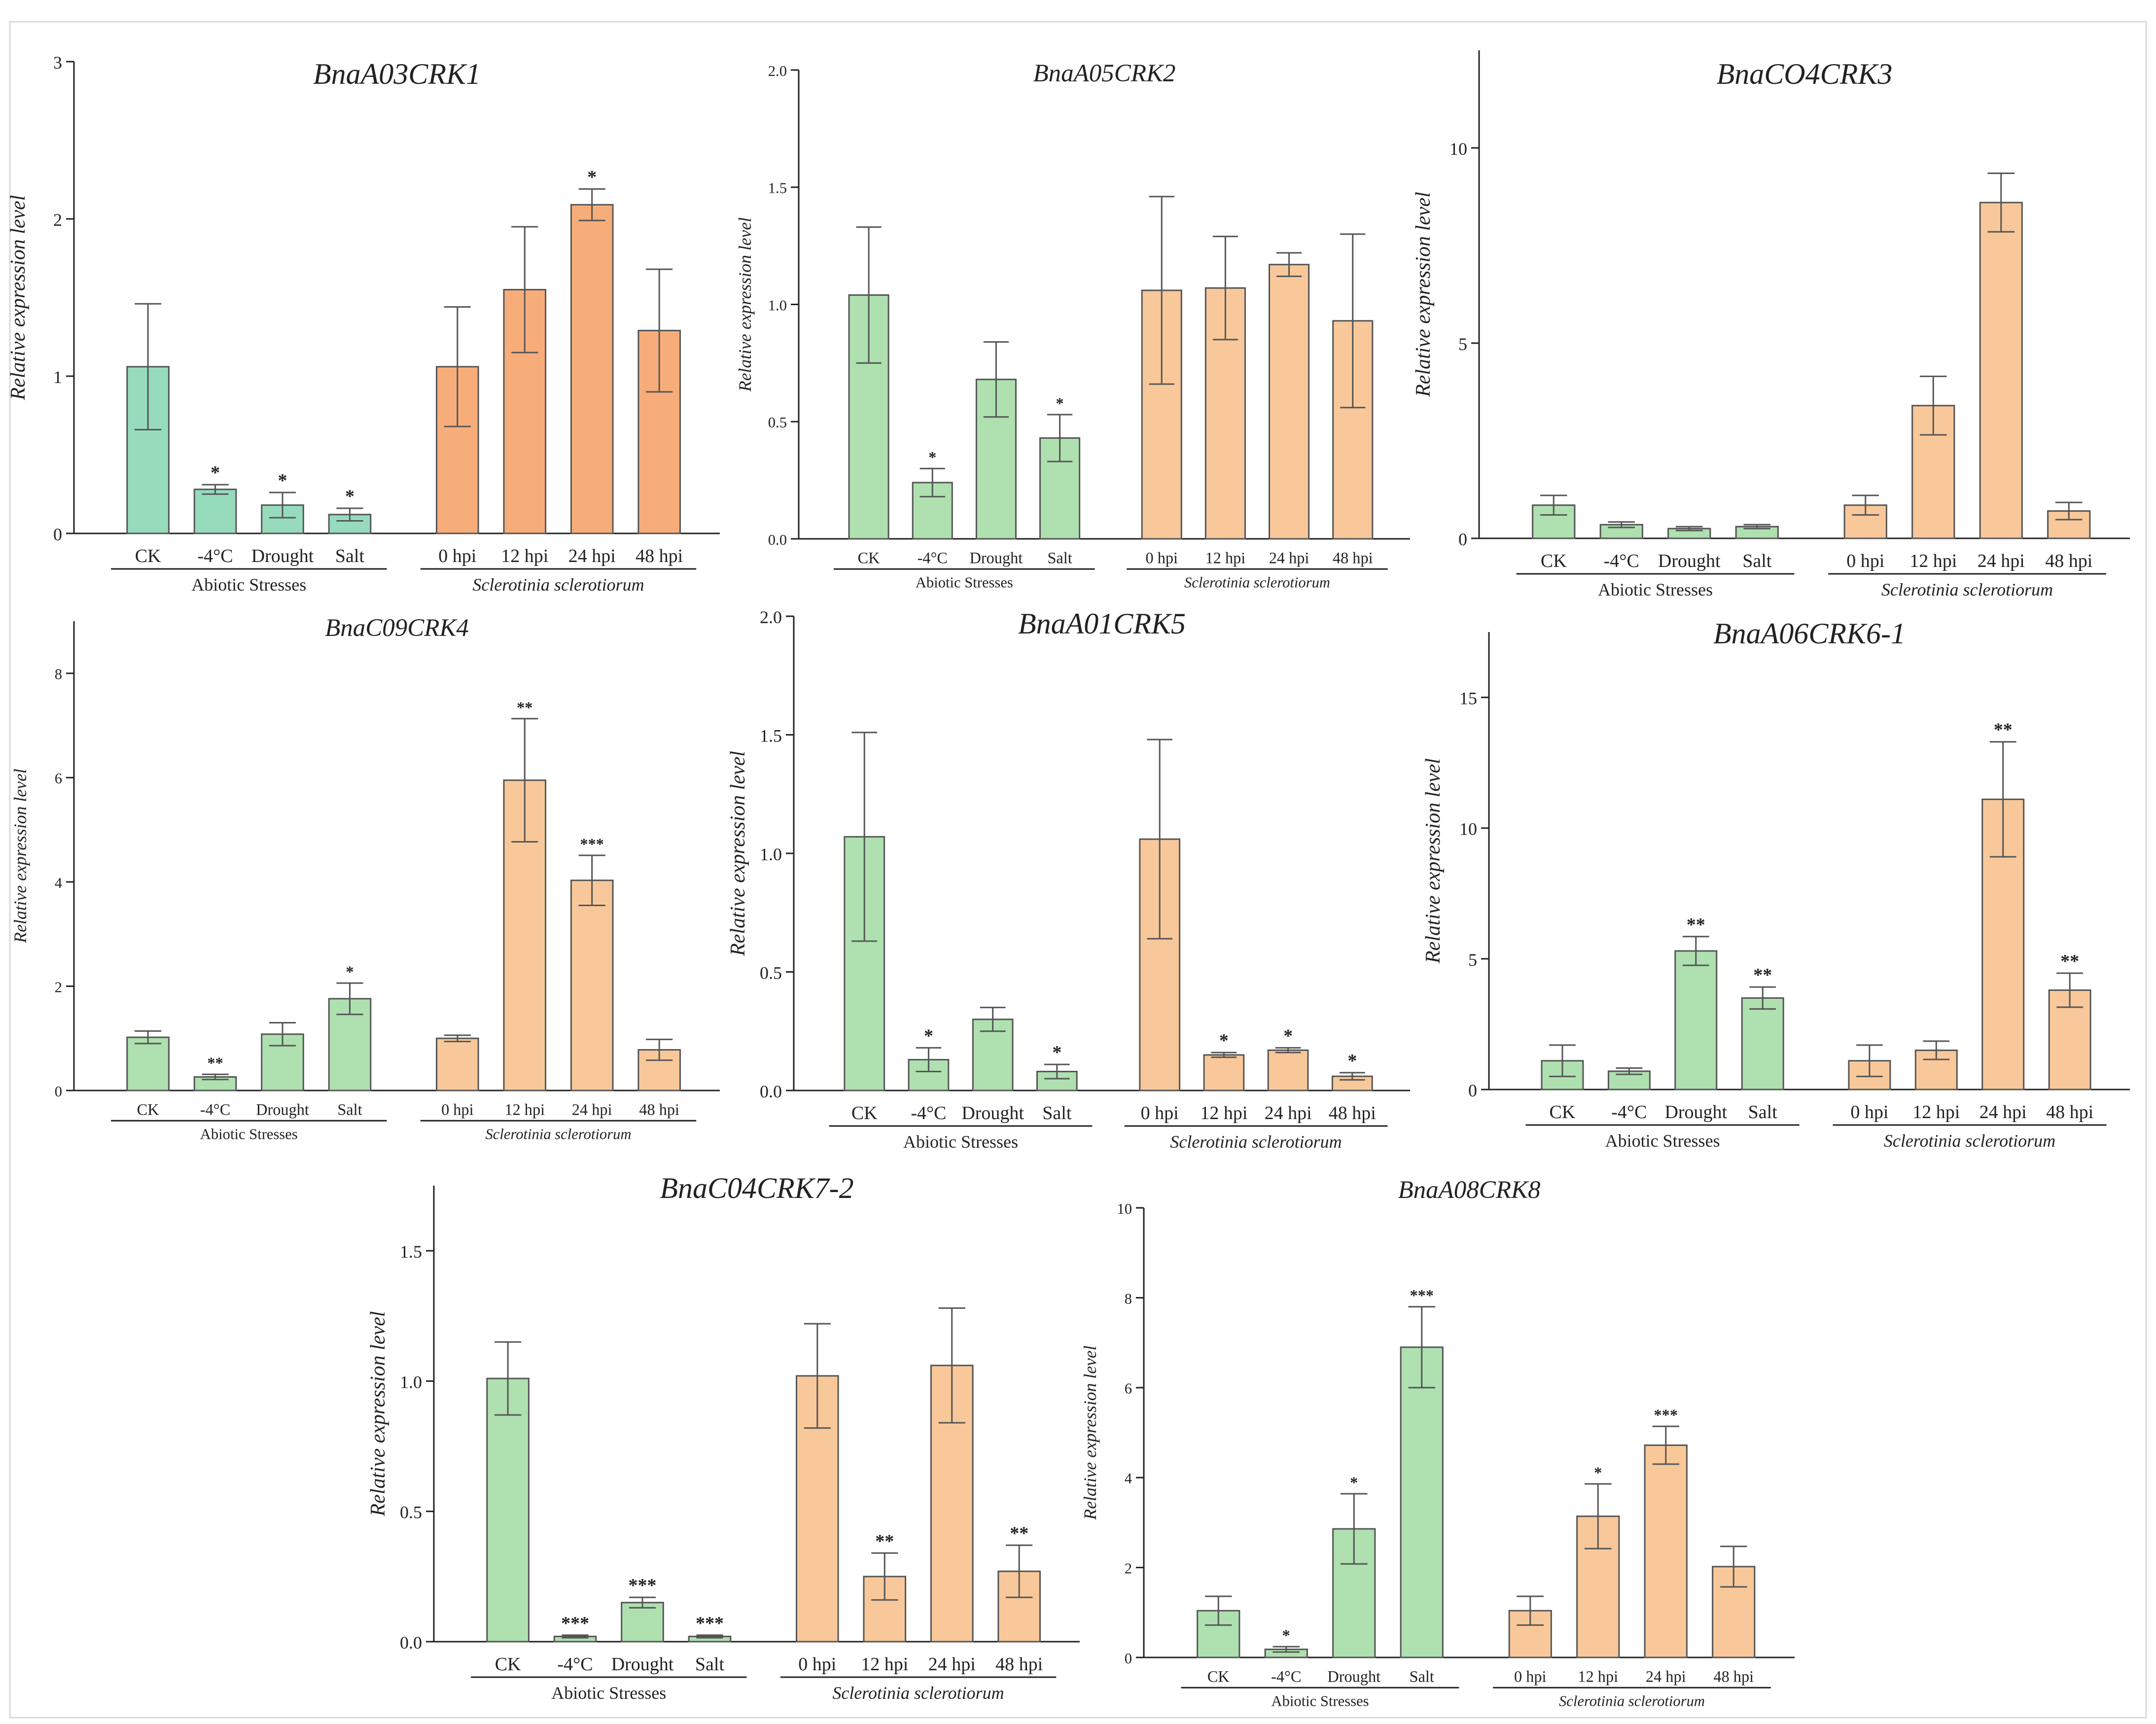  Describe the element at coordinates (58, 62) in the screenshot. I see `y-tick-label: 3` at that location.